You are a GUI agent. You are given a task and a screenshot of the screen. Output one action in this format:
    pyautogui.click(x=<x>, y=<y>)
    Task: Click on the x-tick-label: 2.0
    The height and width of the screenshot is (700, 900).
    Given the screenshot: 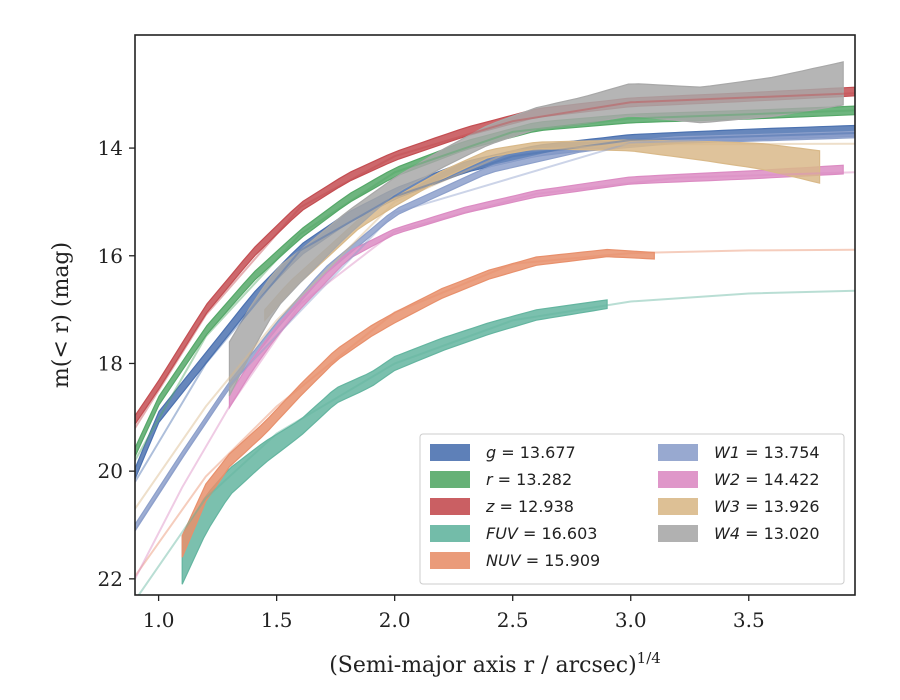 What is the action you would take?
    pyautogui.click(x=395, y=620)
    